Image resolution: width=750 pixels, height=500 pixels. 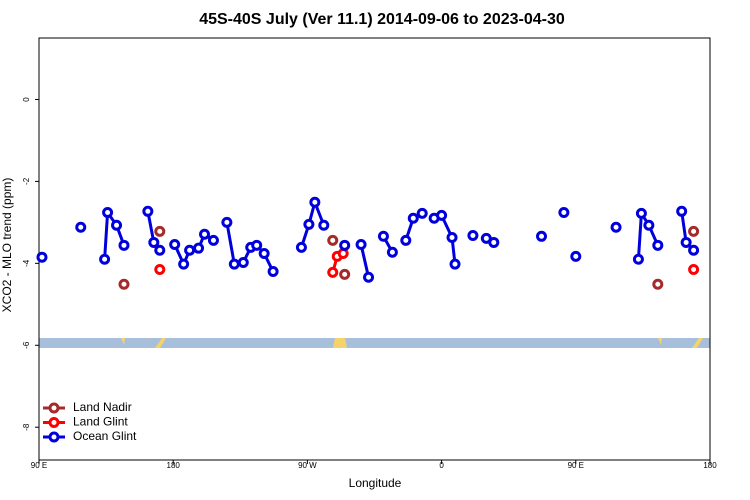 I want to click on legend-label: Ocean Glint, so click(x=105, y=436).